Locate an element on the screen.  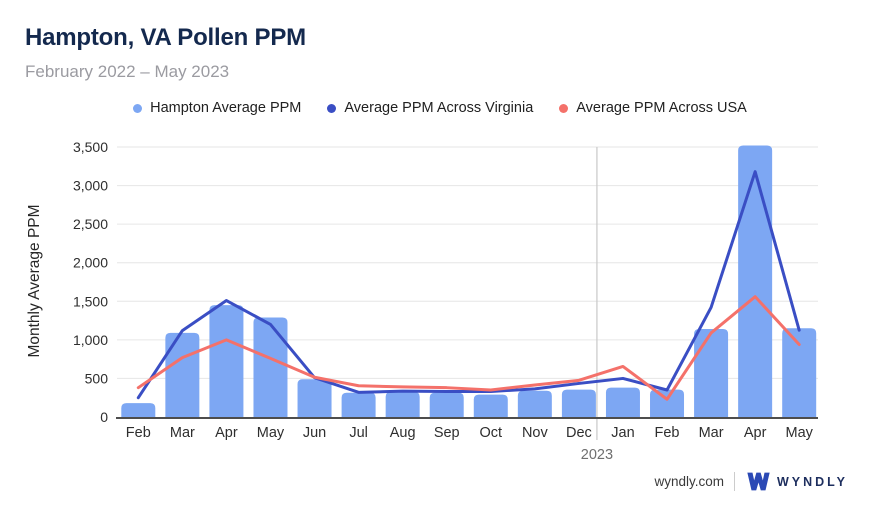
brand-name: WYNDLY is located at coordinates (812, 481).